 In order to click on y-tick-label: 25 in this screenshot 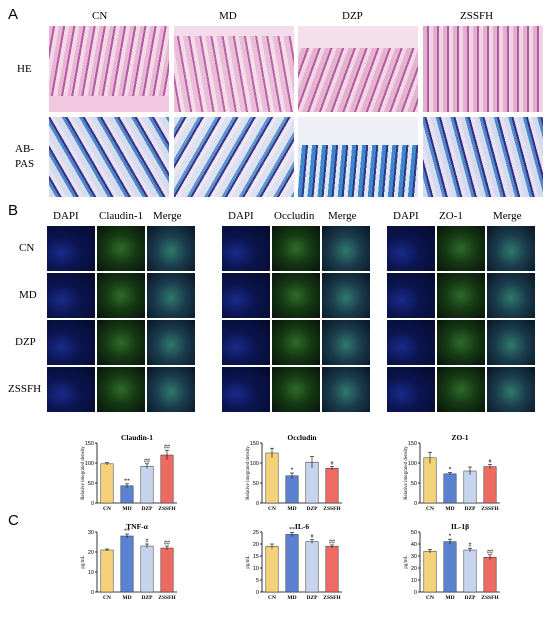, I will do `click(256, 533)`.